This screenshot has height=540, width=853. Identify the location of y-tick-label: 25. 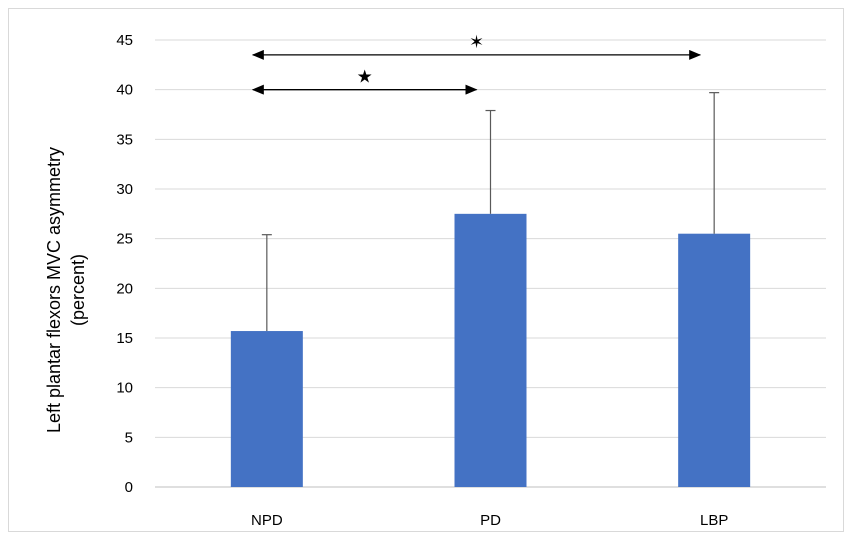
(124, 239).